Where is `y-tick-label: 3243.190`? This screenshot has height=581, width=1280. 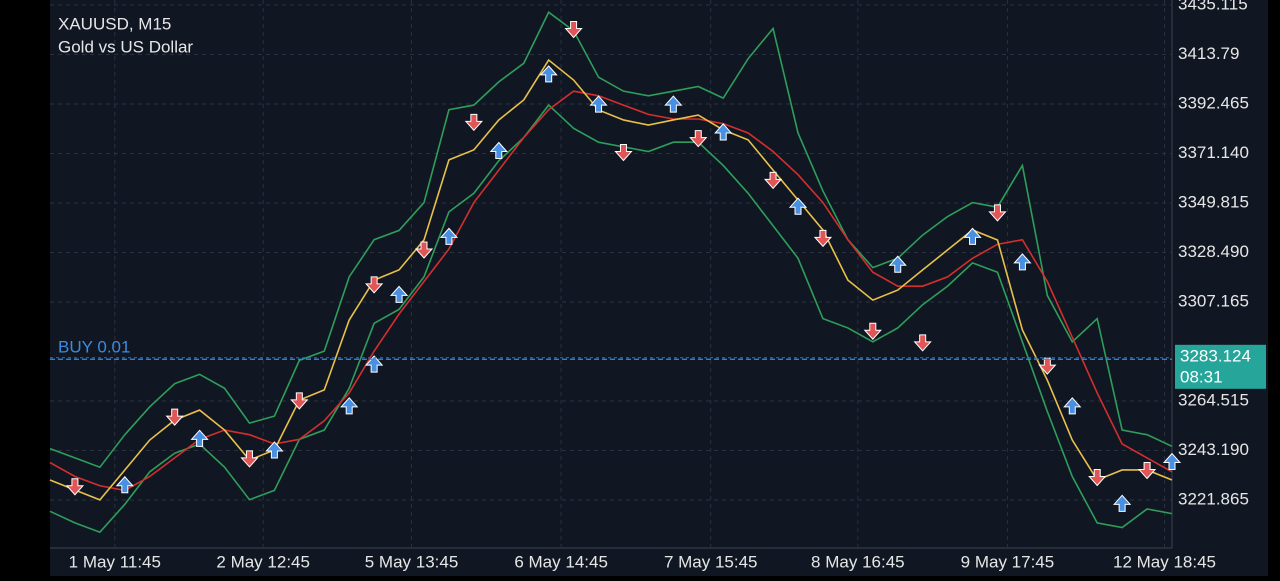
y-tick-label: 3243.190 is located at coordinates (1213, 449).